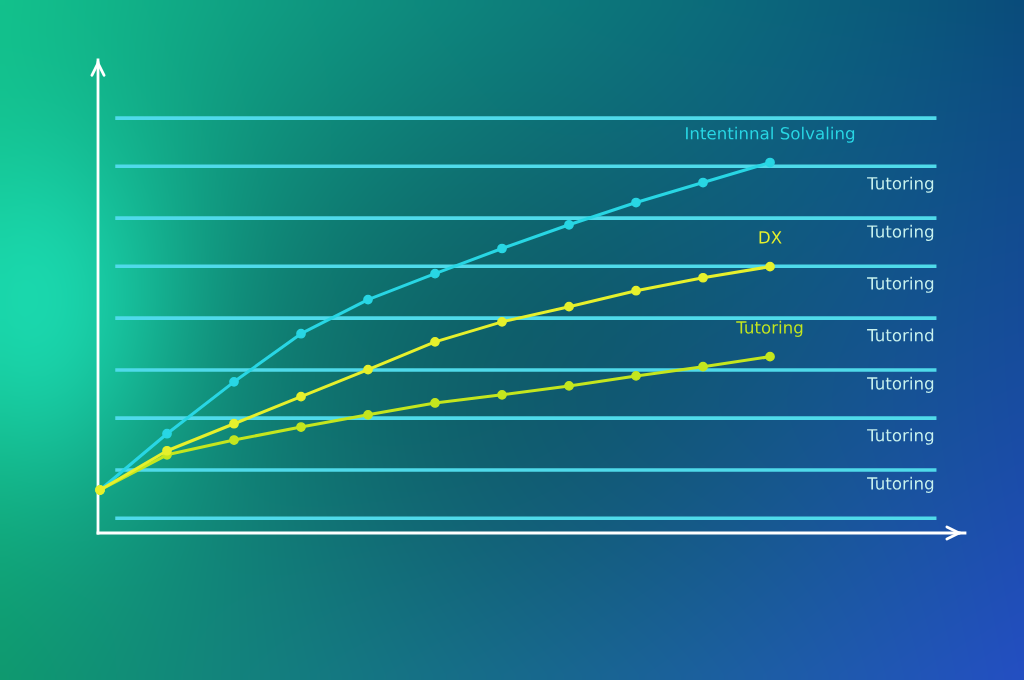 This screenshot has height=680, width=1024. Describe the element at coordinates (769, 328) in the screenshot. I see `series-label: Tutoring` at that location.